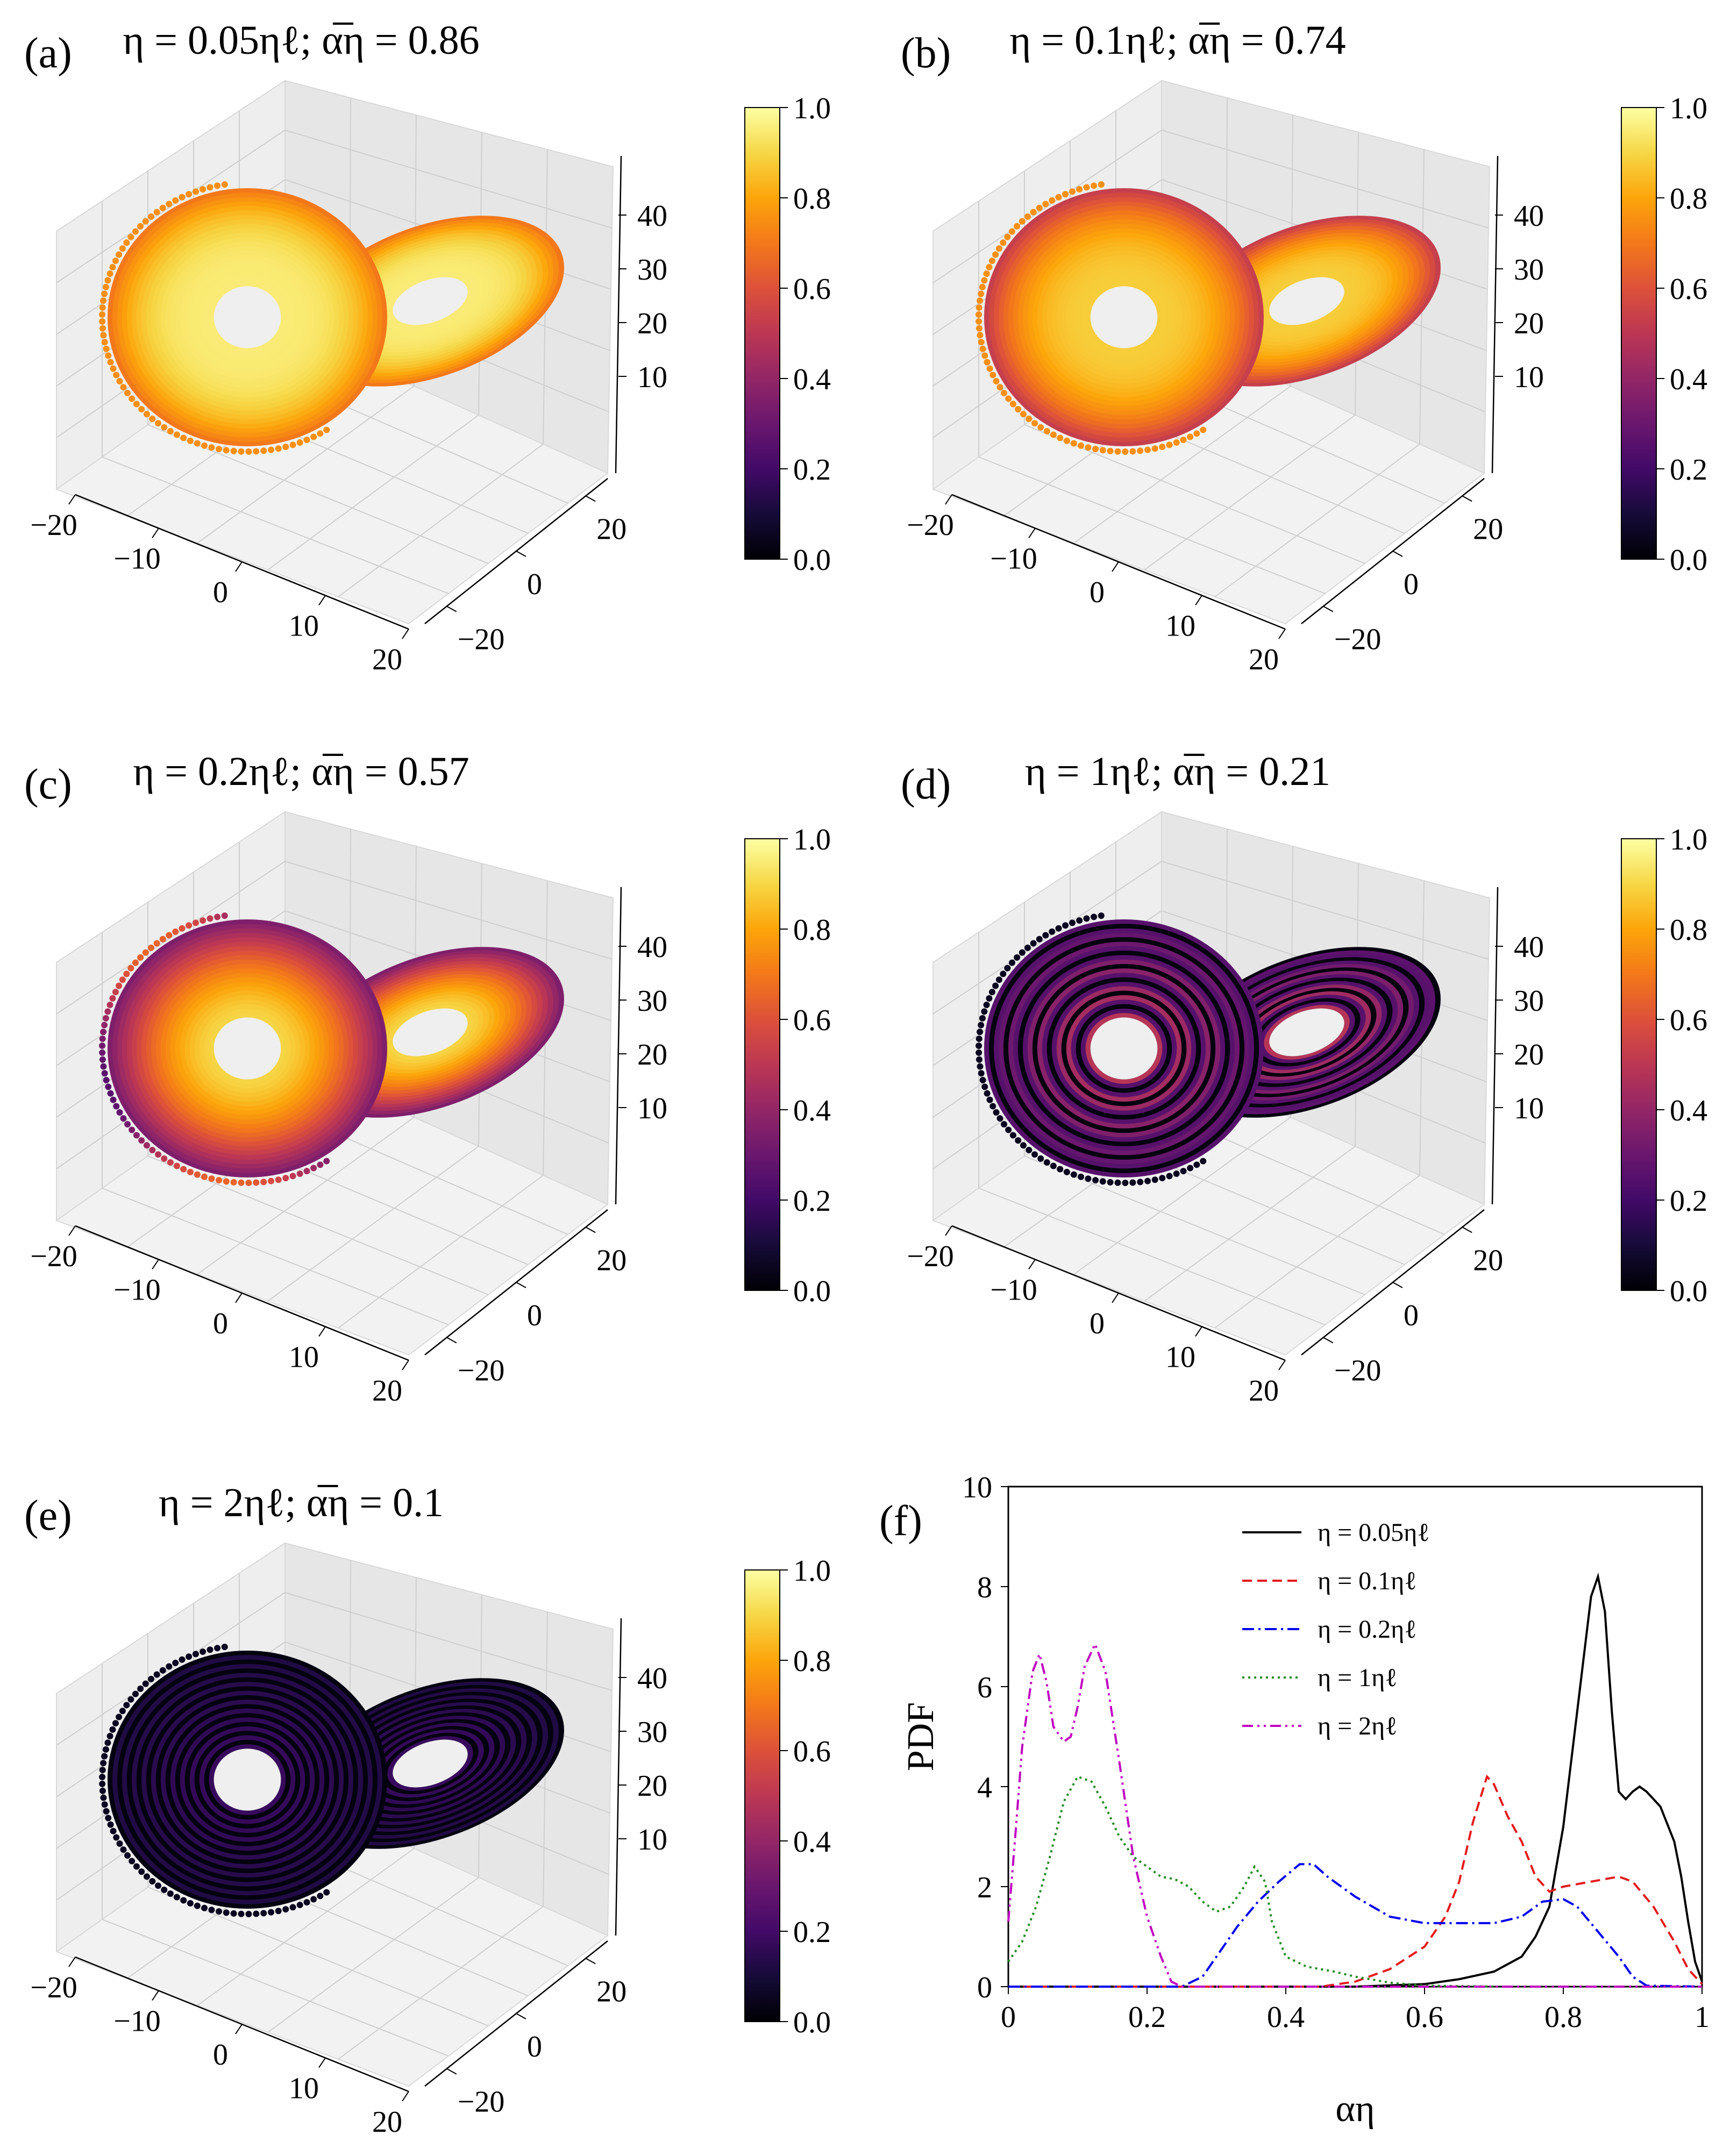 The height and width of the screenshot is (2156, 1730). Describe the element at coordinates (301, 40) in the screenshot. I see `panel-title: η = 0.05ηℓ; α̅η = 0.86` at that location.